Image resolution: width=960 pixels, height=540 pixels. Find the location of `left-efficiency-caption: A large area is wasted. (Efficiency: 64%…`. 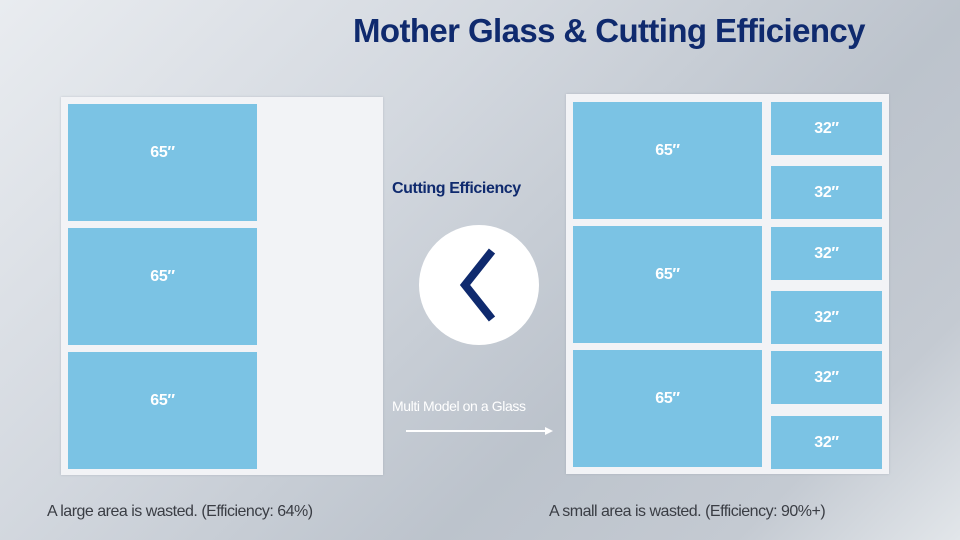

left-efficiency-caption: A large area is wasted. (Efficiency: 64%… is located at coordinates (180, 511).